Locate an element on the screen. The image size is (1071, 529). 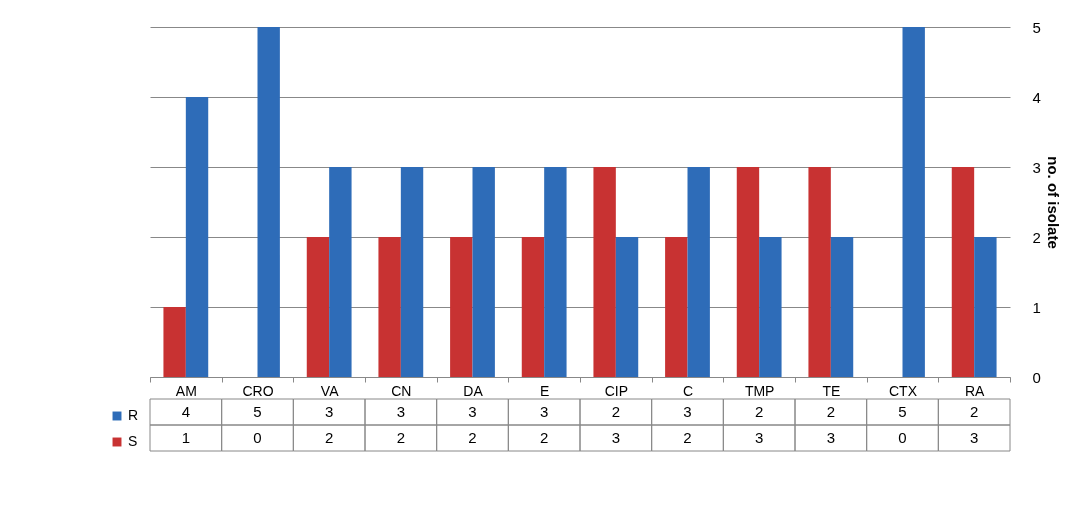
y-tick-label: 5 is located at coordinates (1036, 27).